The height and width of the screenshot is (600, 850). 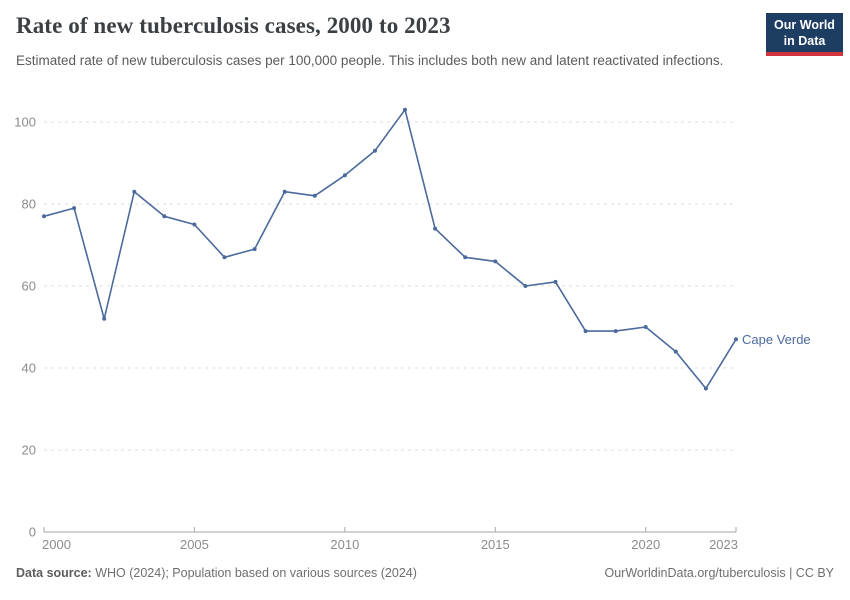 I want to click on data-point-2003, so click(x=134, y=191).